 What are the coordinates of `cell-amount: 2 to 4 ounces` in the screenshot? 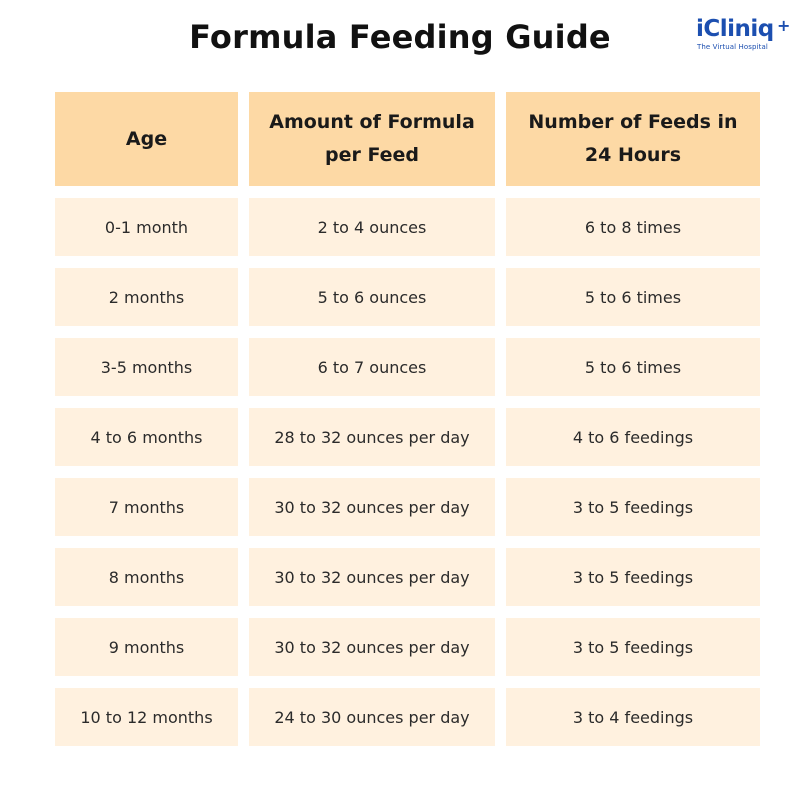 It's located at (372, 227).